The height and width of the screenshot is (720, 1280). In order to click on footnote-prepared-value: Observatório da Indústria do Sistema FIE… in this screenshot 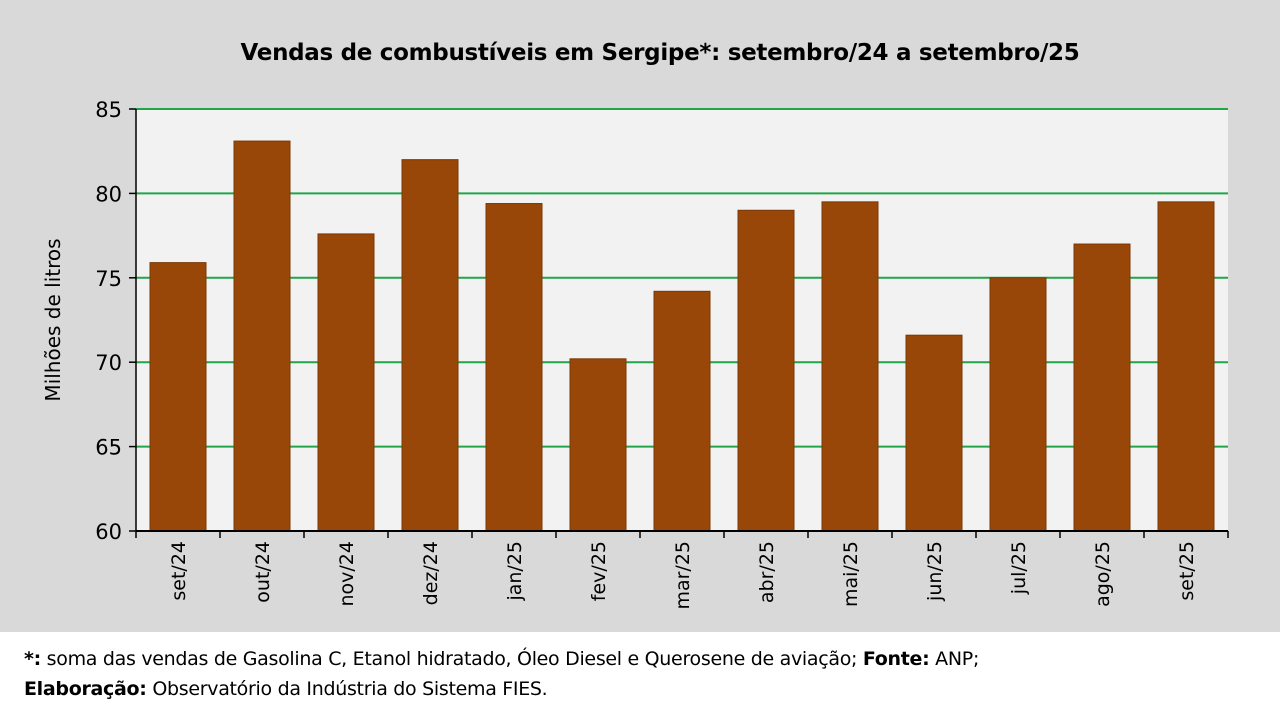, I will do `click(347, 689)`.